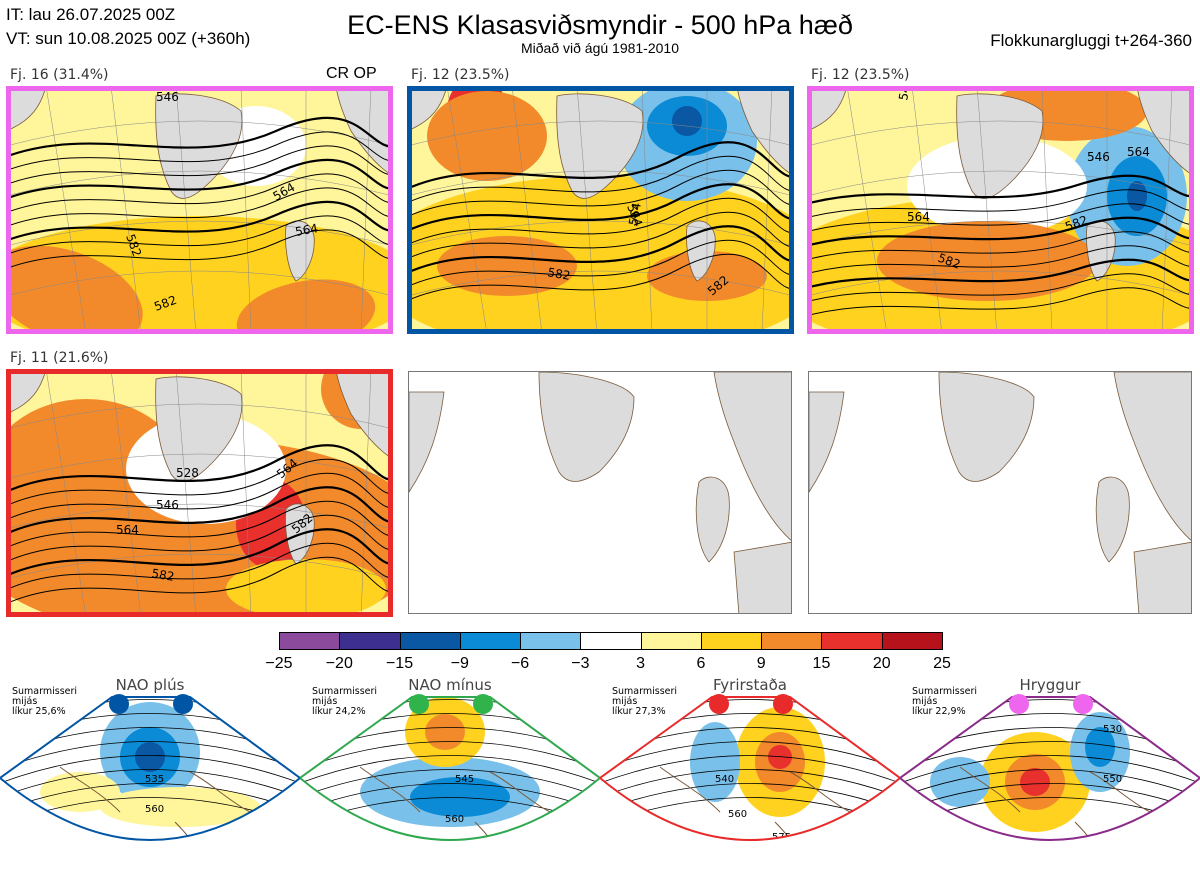 This screenshot has width=1200, height=871. I want to click on colorbar, so click(611, 642).